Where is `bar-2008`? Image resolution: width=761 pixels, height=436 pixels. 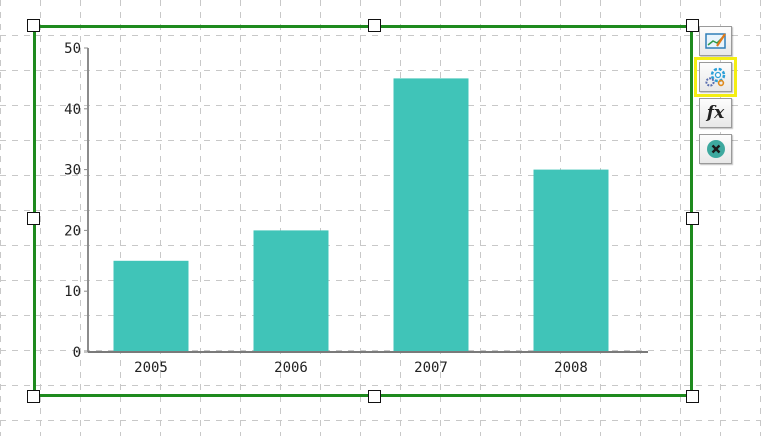 bar-2008 is located at coordinates (571, 260).